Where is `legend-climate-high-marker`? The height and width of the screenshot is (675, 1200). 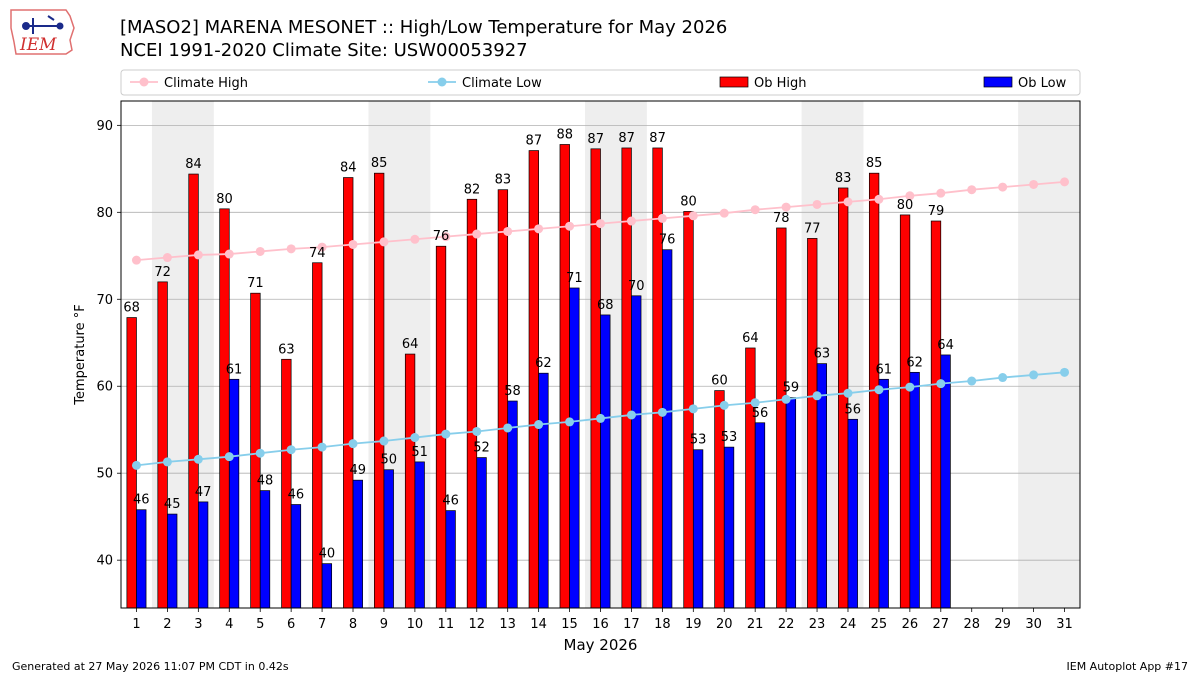
legend-climate-high-marker is located at coordinates (144, 82).